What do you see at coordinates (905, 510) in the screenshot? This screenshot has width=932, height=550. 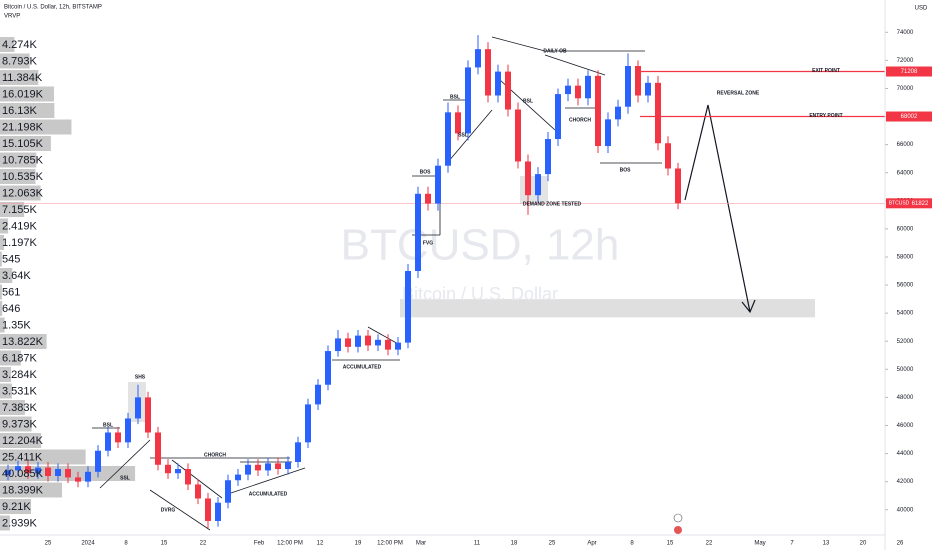 I see `y-tick-label: 40000` at bounding box center [905, 510].